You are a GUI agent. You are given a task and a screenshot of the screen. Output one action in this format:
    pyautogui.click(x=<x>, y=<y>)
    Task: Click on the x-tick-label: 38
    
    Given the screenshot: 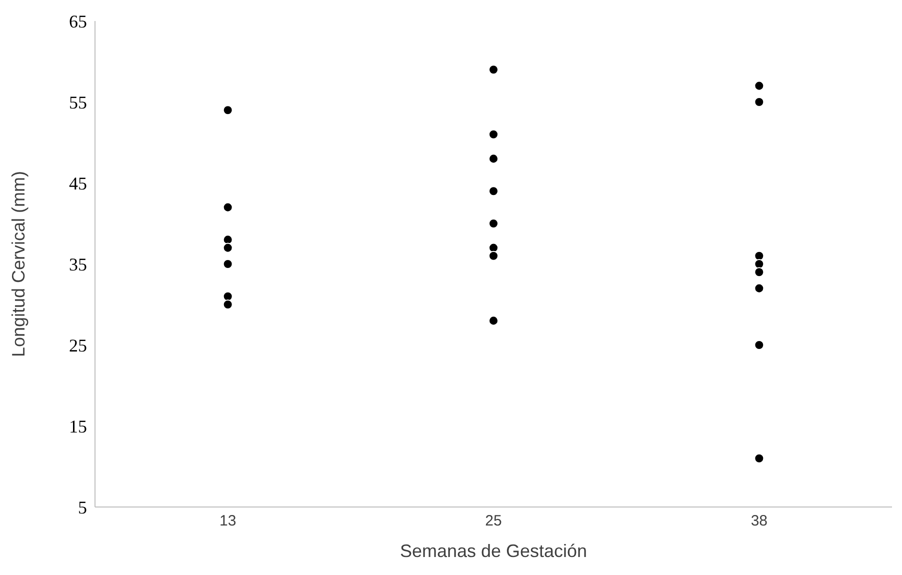 What is the action you would take?
    pyautogui.click(x=759, y=521)
    